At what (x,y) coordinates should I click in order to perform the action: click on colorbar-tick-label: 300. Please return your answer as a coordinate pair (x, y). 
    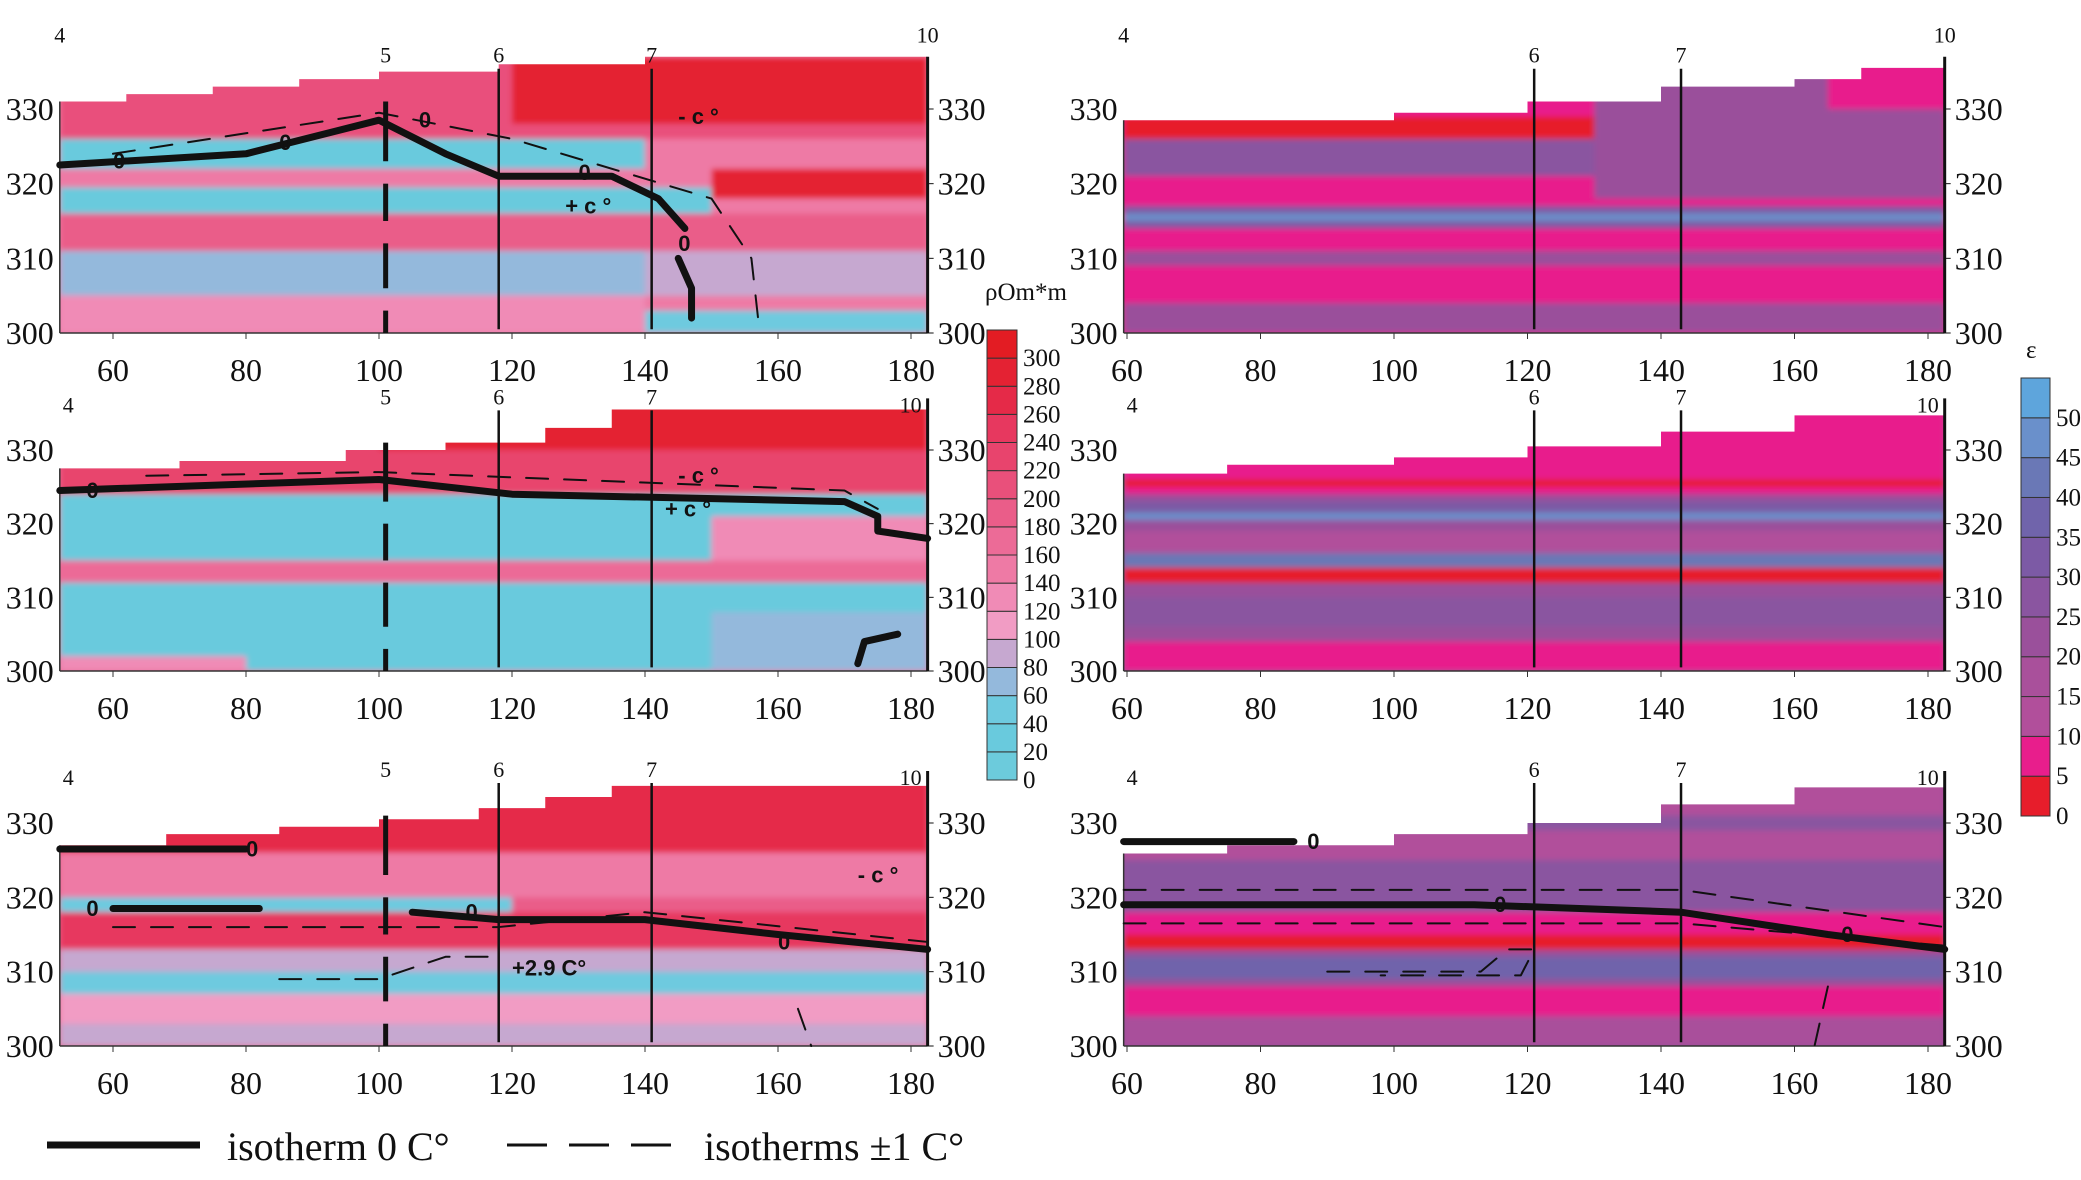
    Looking at the image, I should click on (1042, 358).